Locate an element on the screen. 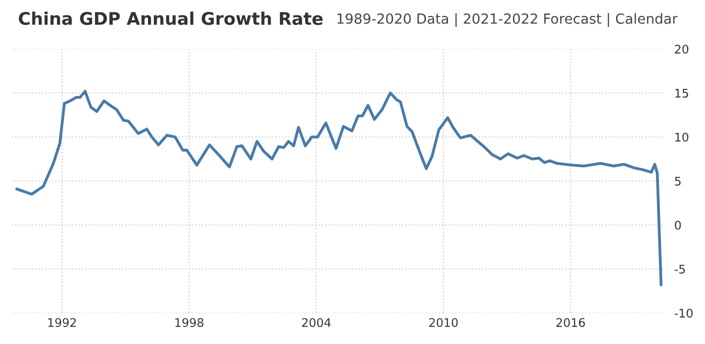 This screenshot has height=344, width=705. y-tick-label: 20 is located at coordinates (681, 49).